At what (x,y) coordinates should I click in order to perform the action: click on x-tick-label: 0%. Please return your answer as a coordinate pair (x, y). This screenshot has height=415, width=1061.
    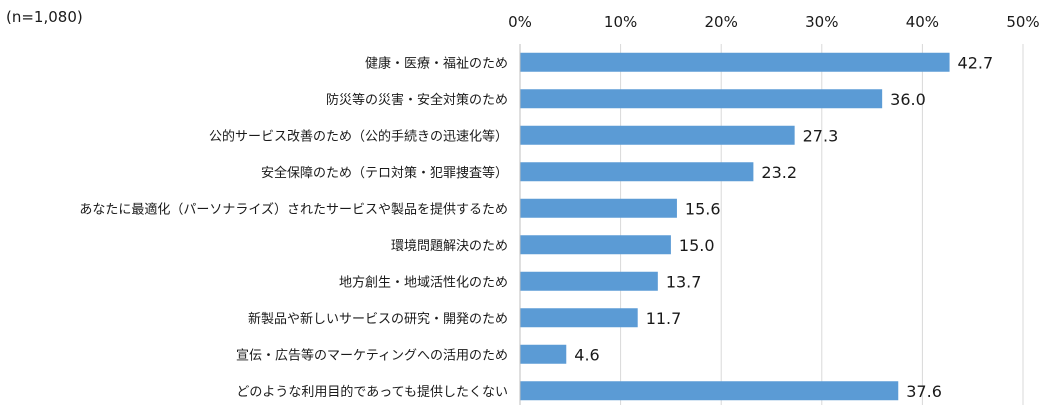
    Looking at the image, I should click on (520, 22).